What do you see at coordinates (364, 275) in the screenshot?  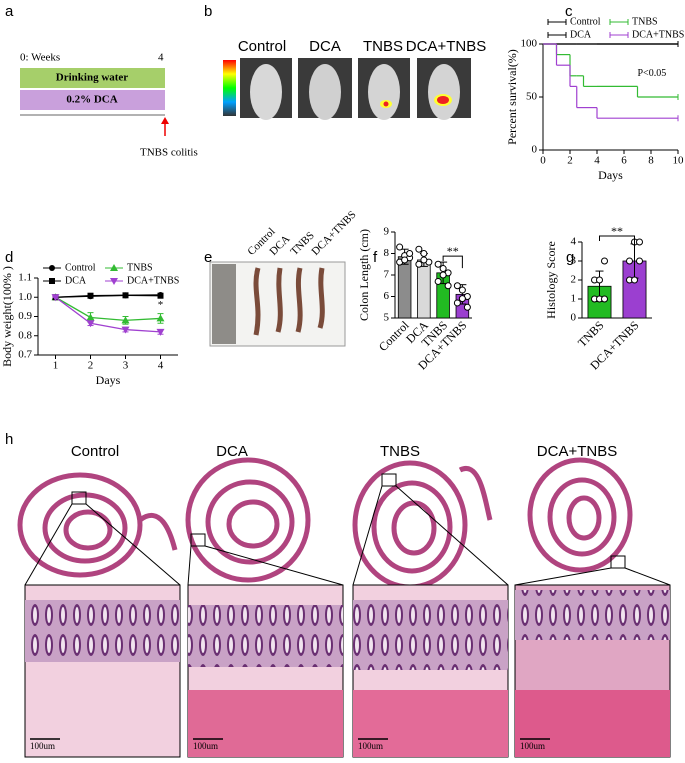 I see `y-axis-label: Colon Length (cm)` at bounding box center [364, 275].